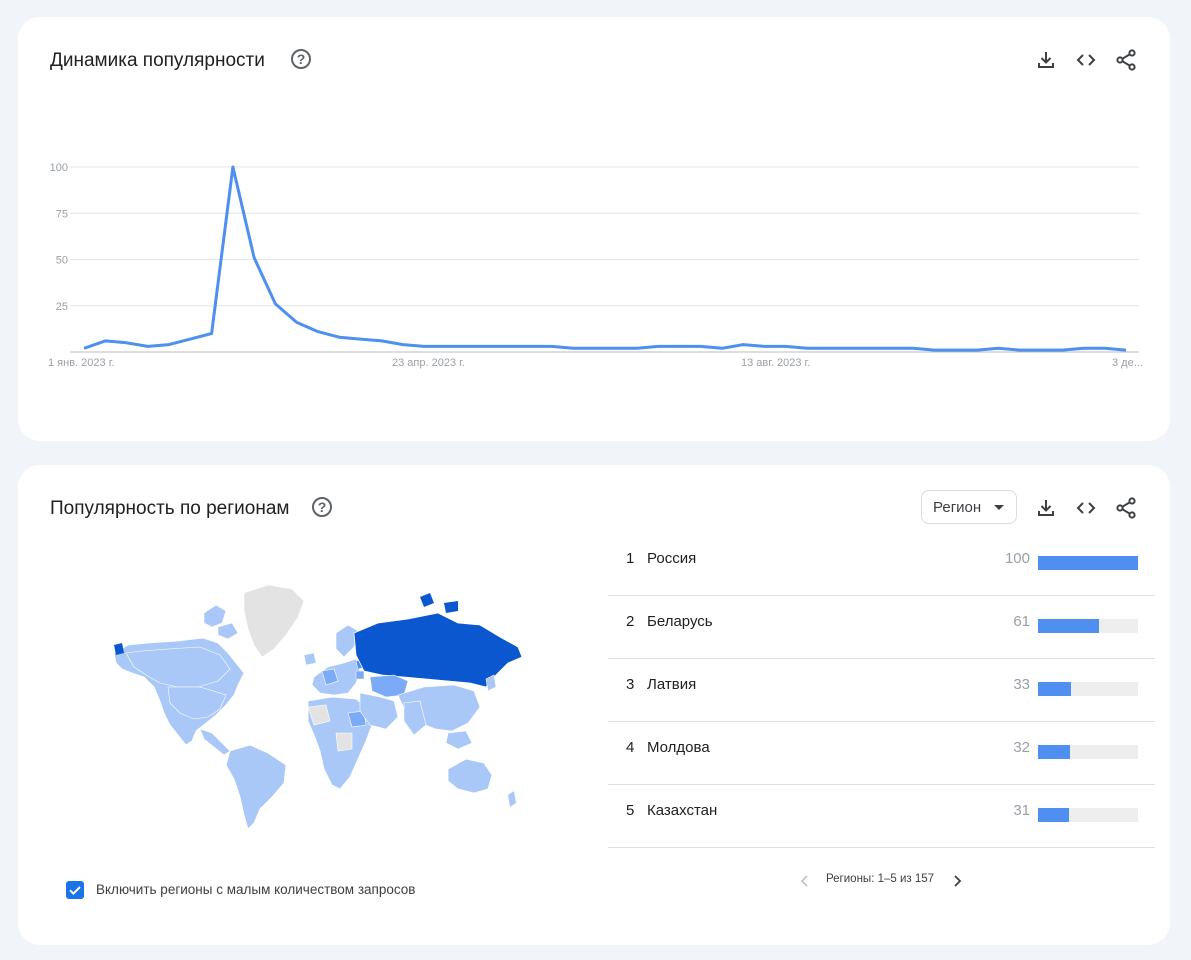  I want to click on region-small-max, so click(119, 649).